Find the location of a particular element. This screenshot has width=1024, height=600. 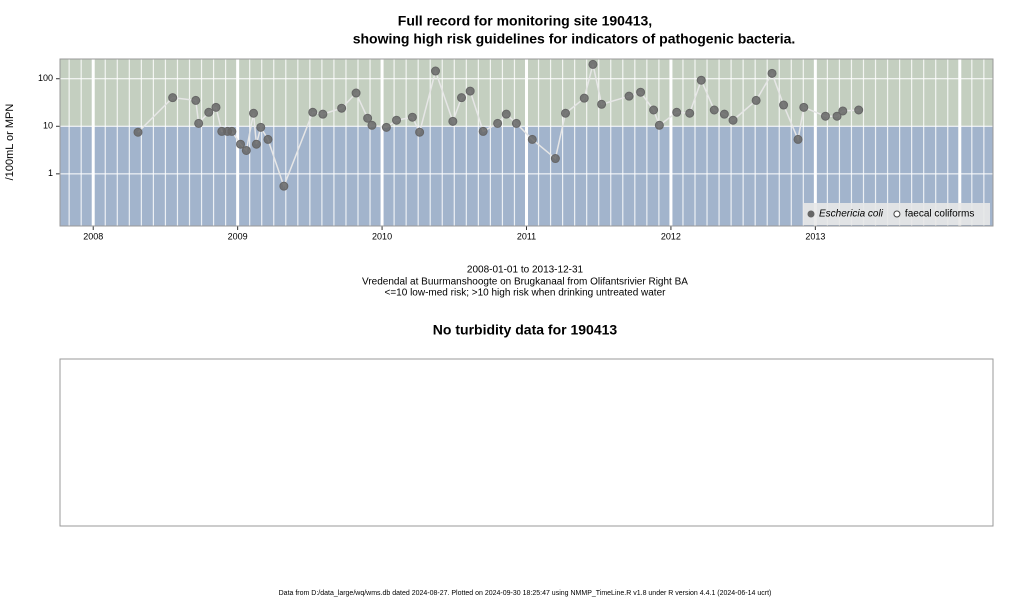

x-tick-label: 2012 is located at coordinates (671, 236).